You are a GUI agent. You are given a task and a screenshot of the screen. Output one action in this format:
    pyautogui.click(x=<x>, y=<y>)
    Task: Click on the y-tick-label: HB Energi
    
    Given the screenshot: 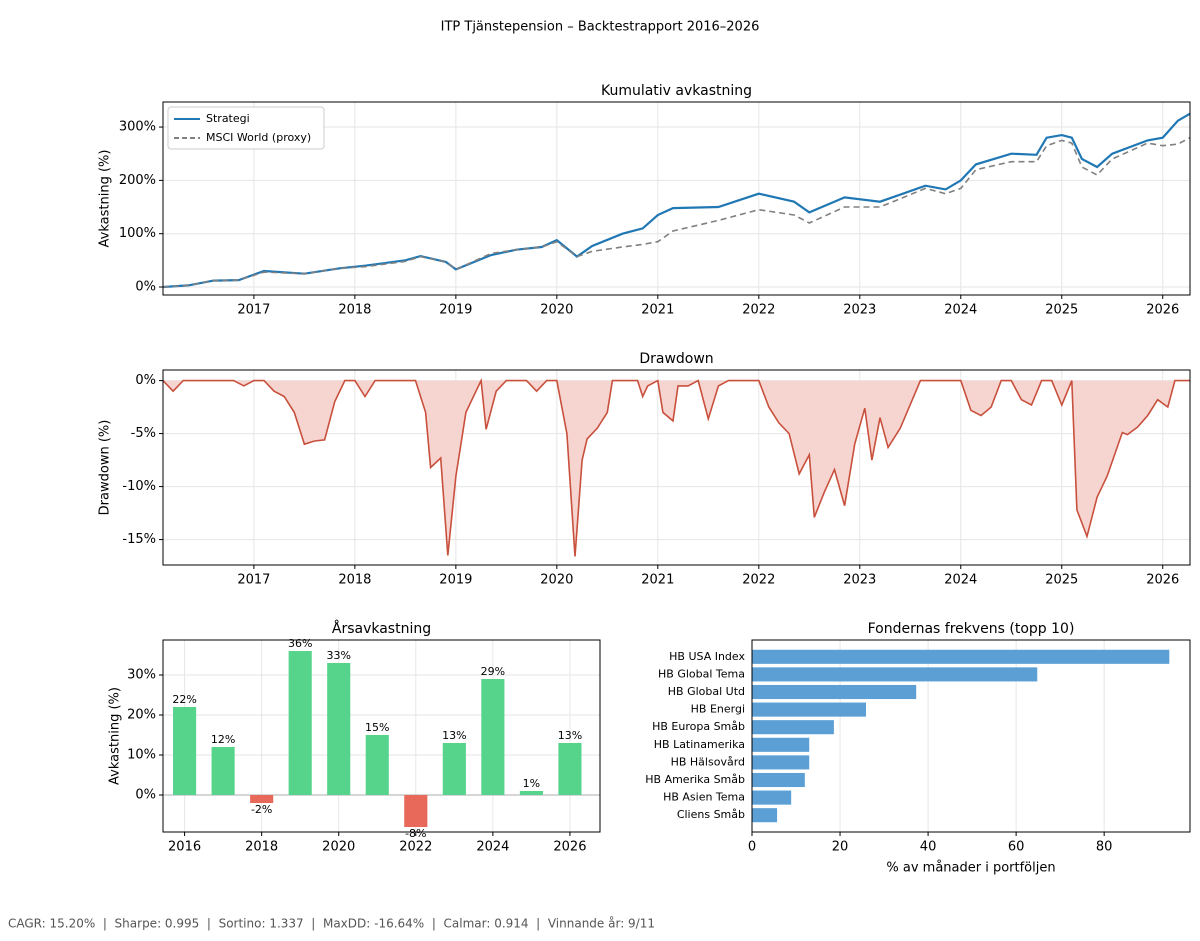 What is the action you would take?
    pyautogui.click(x=718, y=709)
    